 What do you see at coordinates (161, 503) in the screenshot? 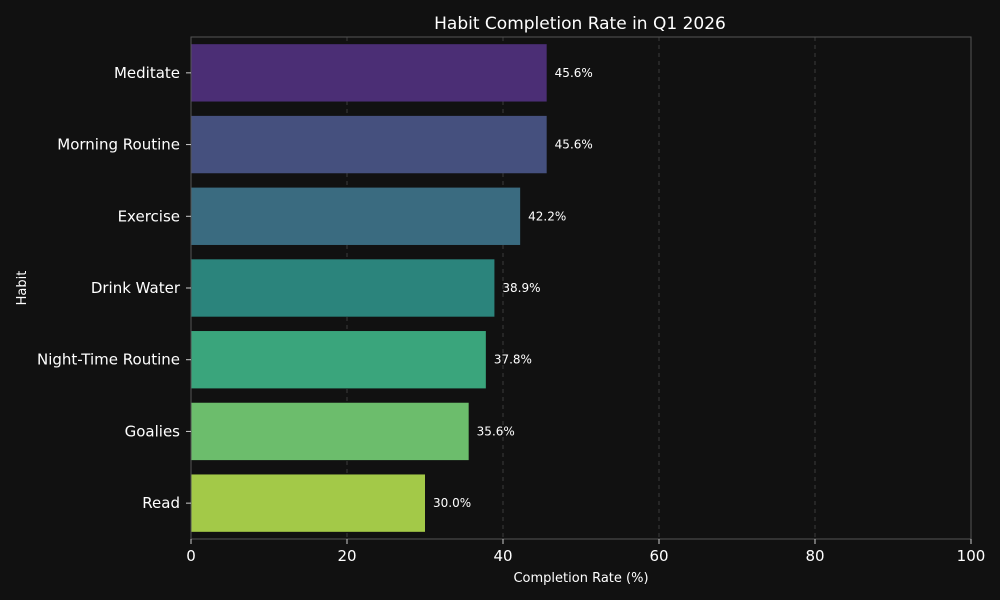
I see `category-label: Read` at bounding box center [161, 503].